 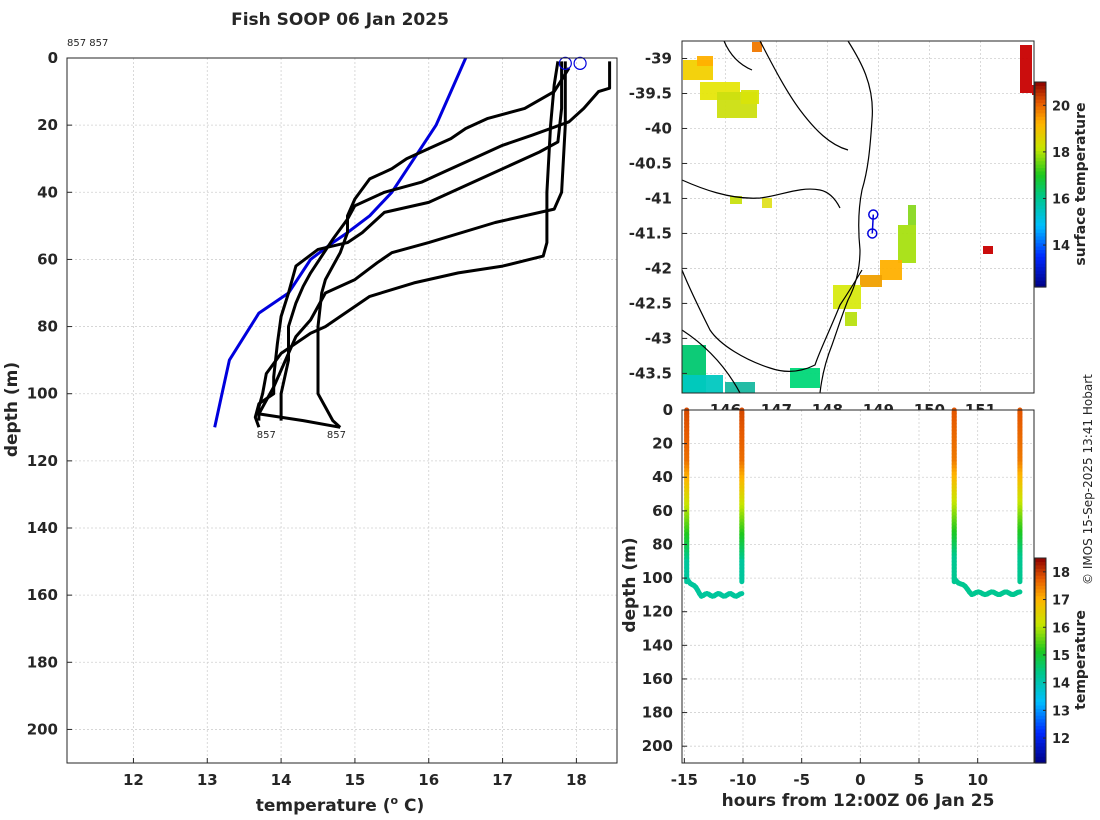 What do you see at coordinates (858, 586) in the screenshot?
I see `section-background` at bounding box center [858, 586].